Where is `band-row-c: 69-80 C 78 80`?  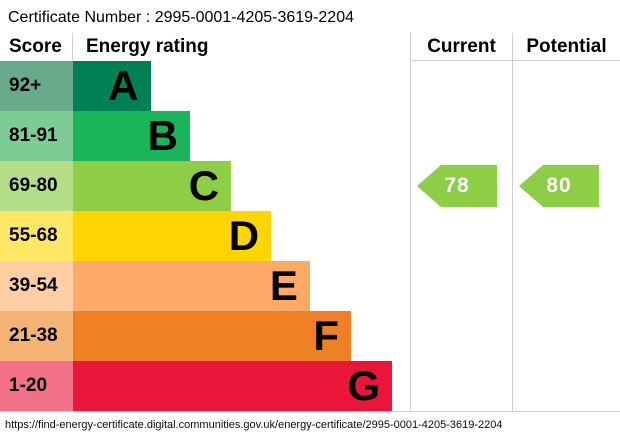 band-row-c: 69-80 C 78 80 is located at coordinates (310, 186).